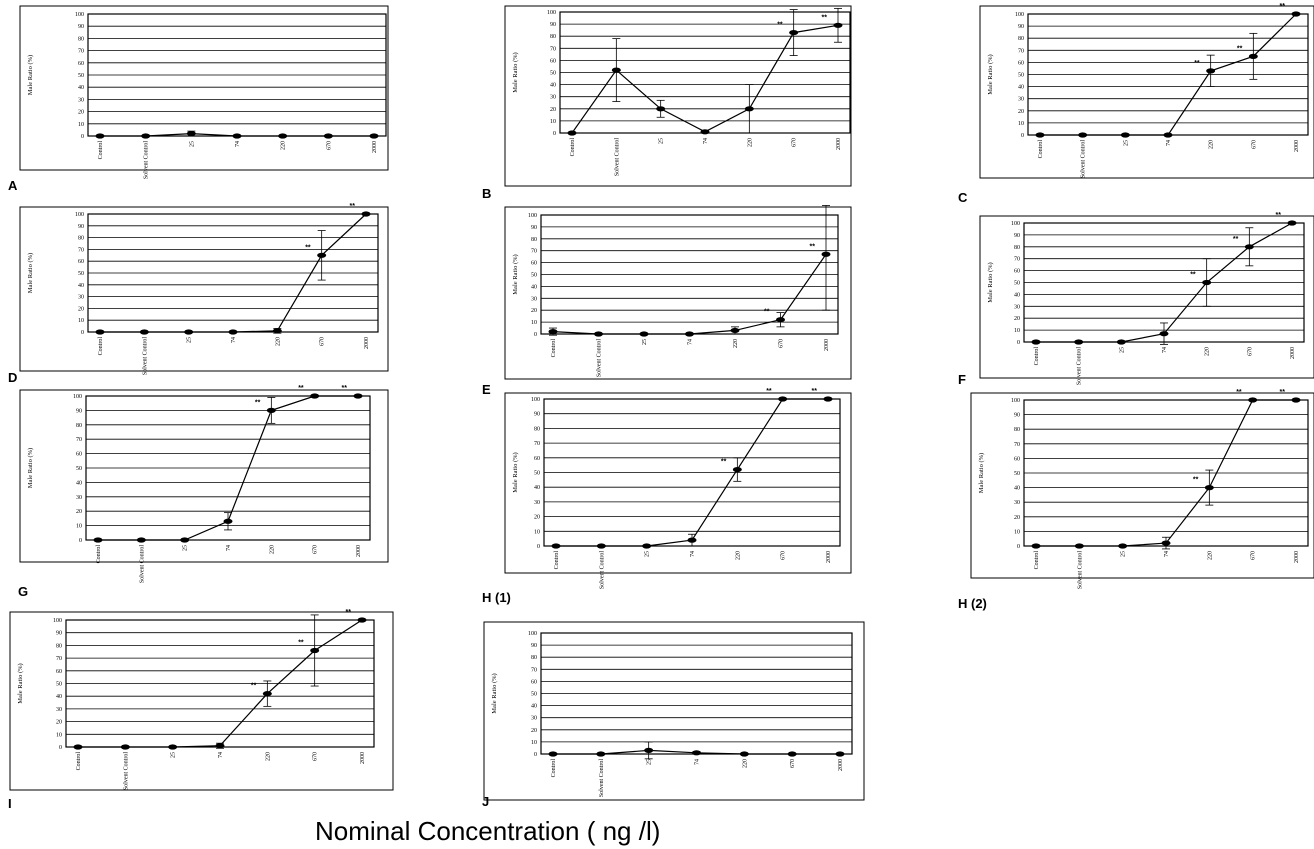  Describe the element at coordinates (962, 379) in the screenshot. I see `panel-label: F` at that location.